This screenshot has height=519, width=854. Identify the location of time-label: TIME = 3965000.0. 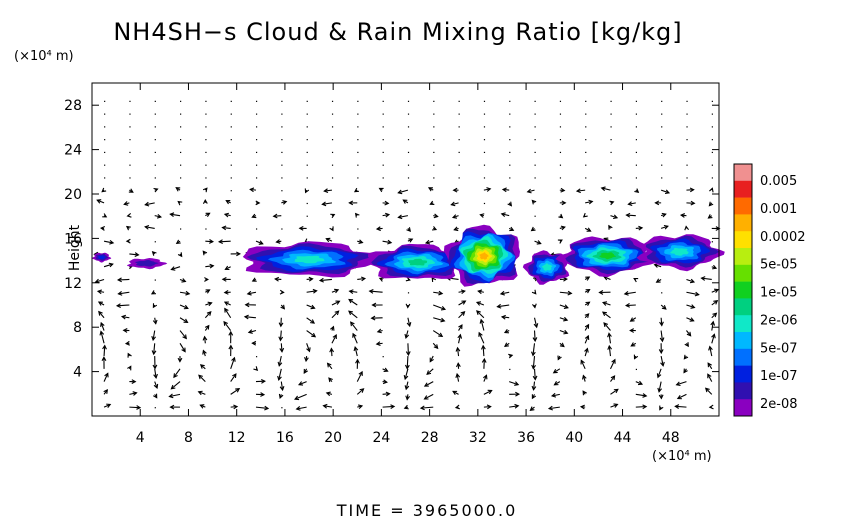
(427, 510).